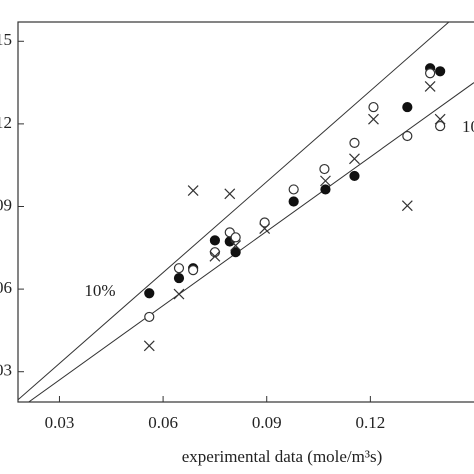  I want to click on y-tick-label: 0.03, so click(6, 370).